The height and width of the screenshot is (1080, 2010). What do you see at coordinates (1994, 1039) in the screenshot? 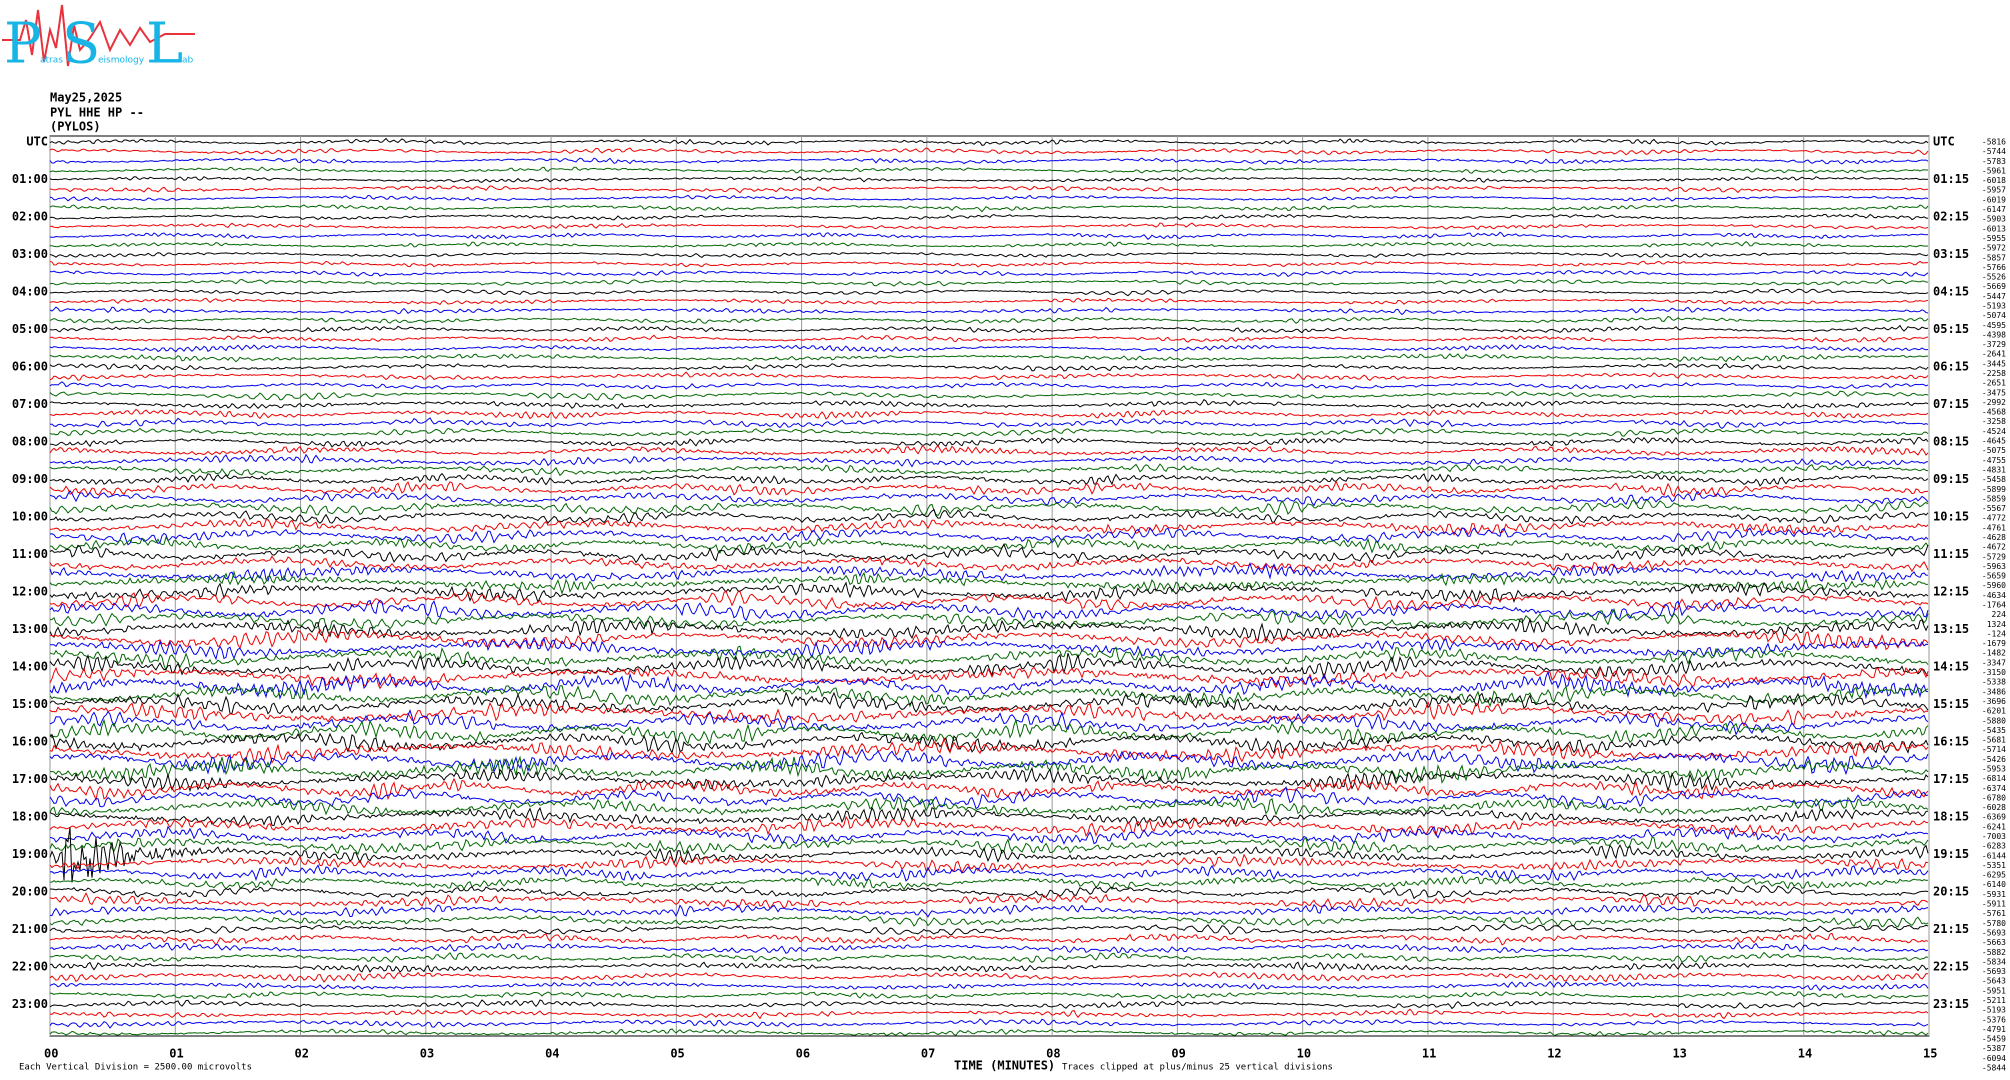
I see `trace-offset: -5459` at bounding box center [1994, 1039].